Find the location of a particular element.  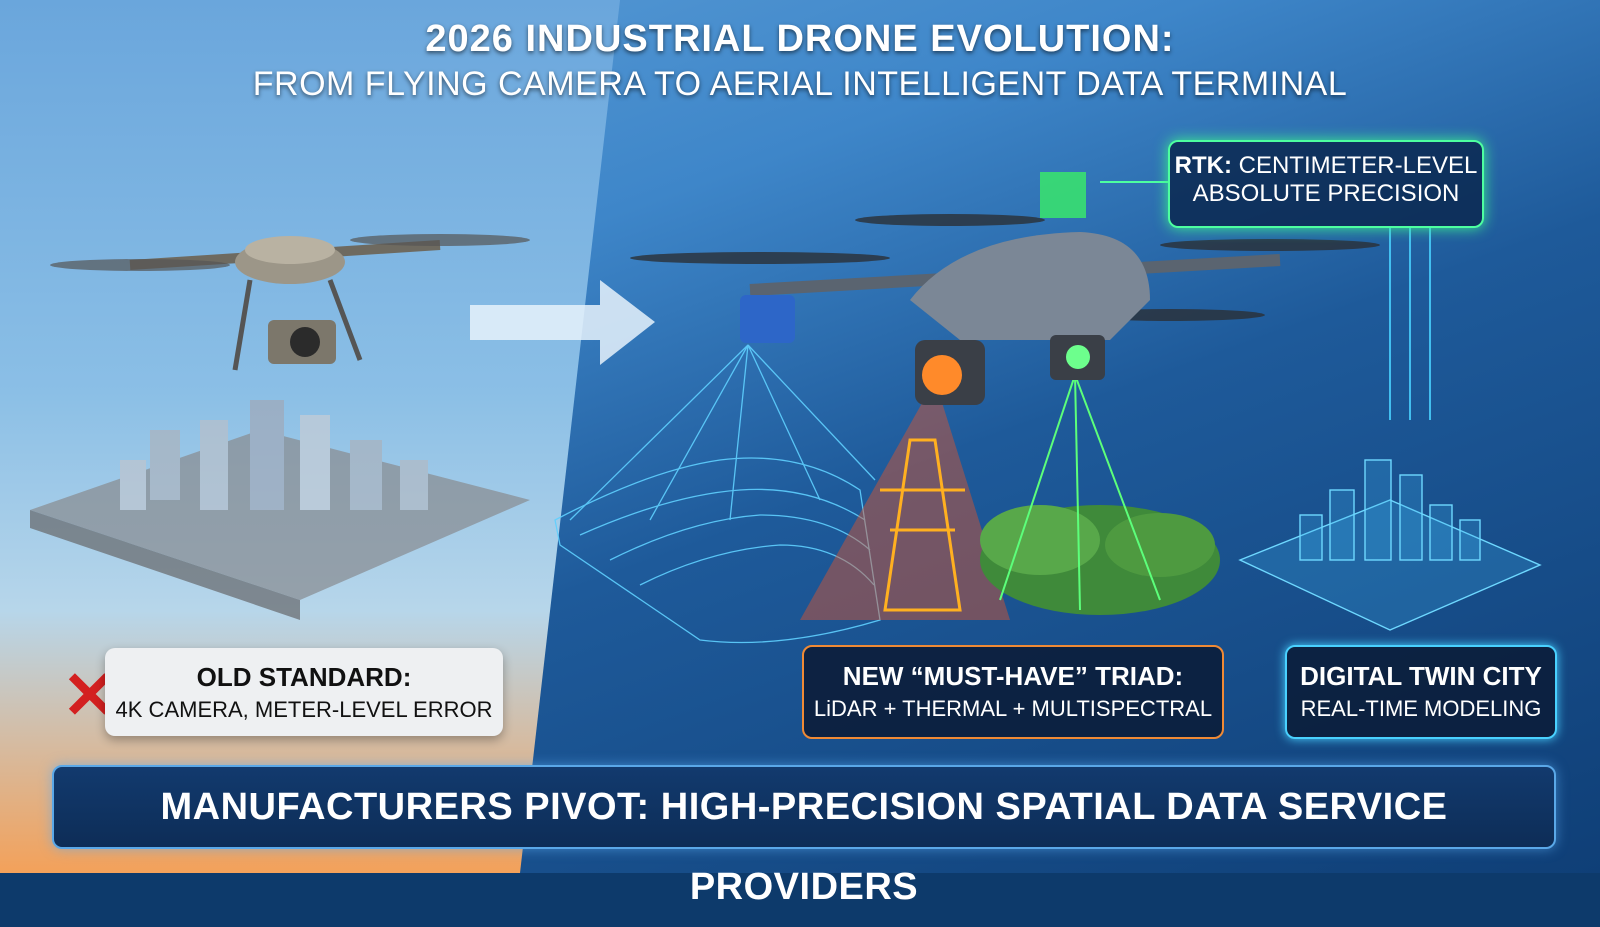

triad-detail: LiDAR + THERMAL + MULTISPECTRAL is located at coordinates (1013, 708).